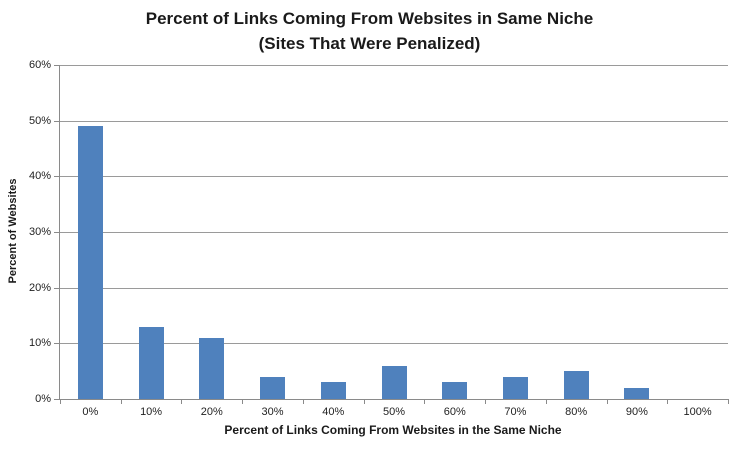  What do you see at coordinates (151, 412) in the screenshot?
I see `x-tick-label: 10%` at bounding box center [151, 412].